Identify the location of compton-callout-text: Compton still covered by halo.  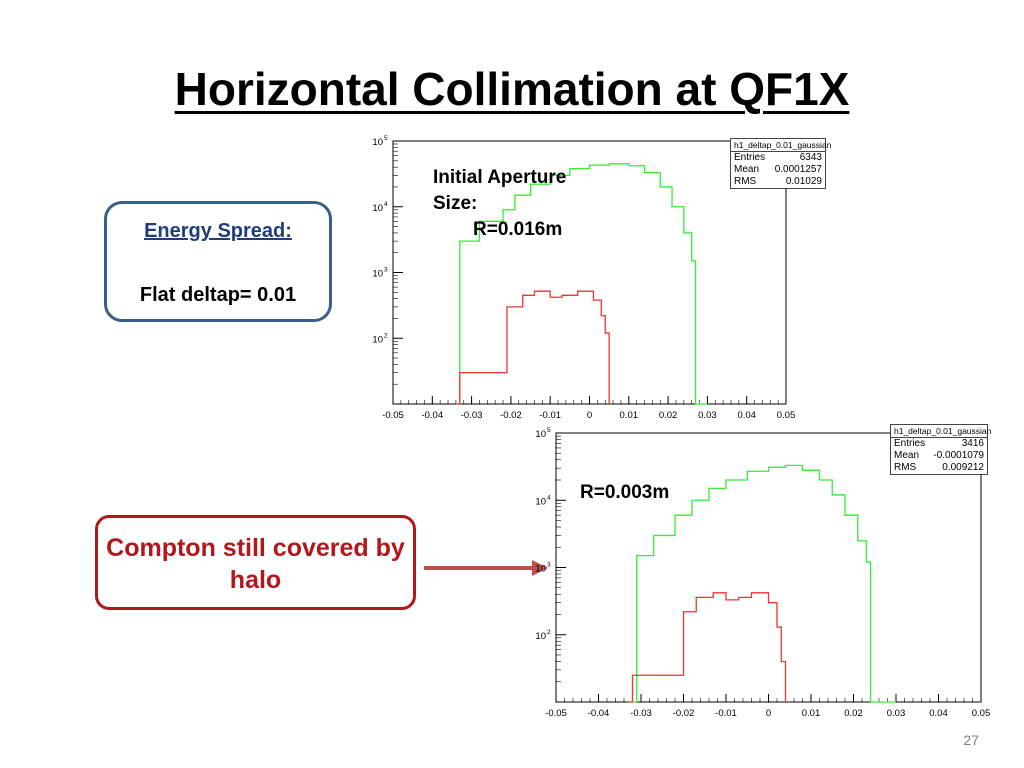
(255, 564).